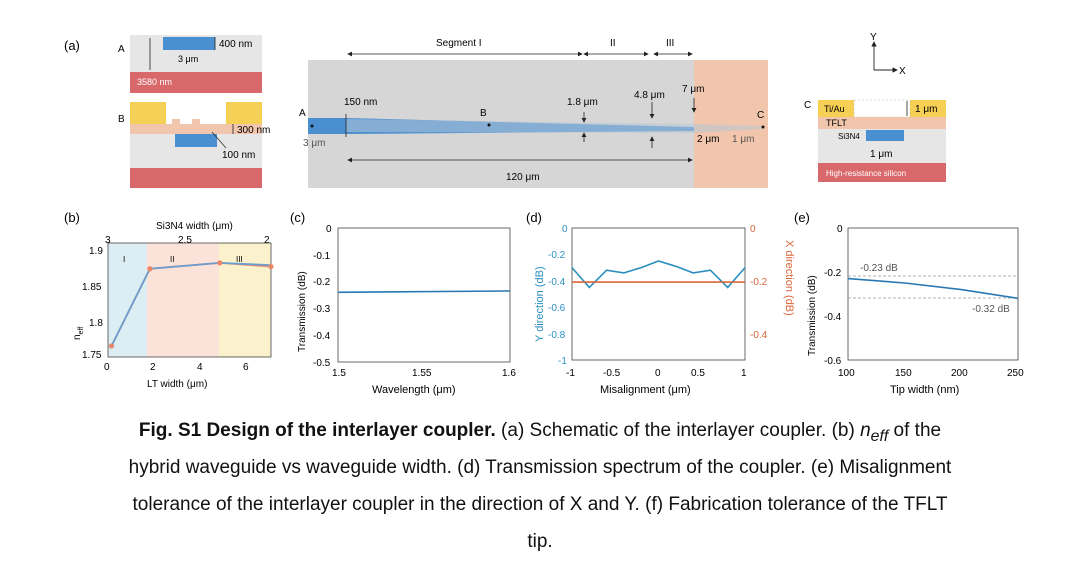  I want to click on d-ytick-left: -0.2, so click(557, 255).